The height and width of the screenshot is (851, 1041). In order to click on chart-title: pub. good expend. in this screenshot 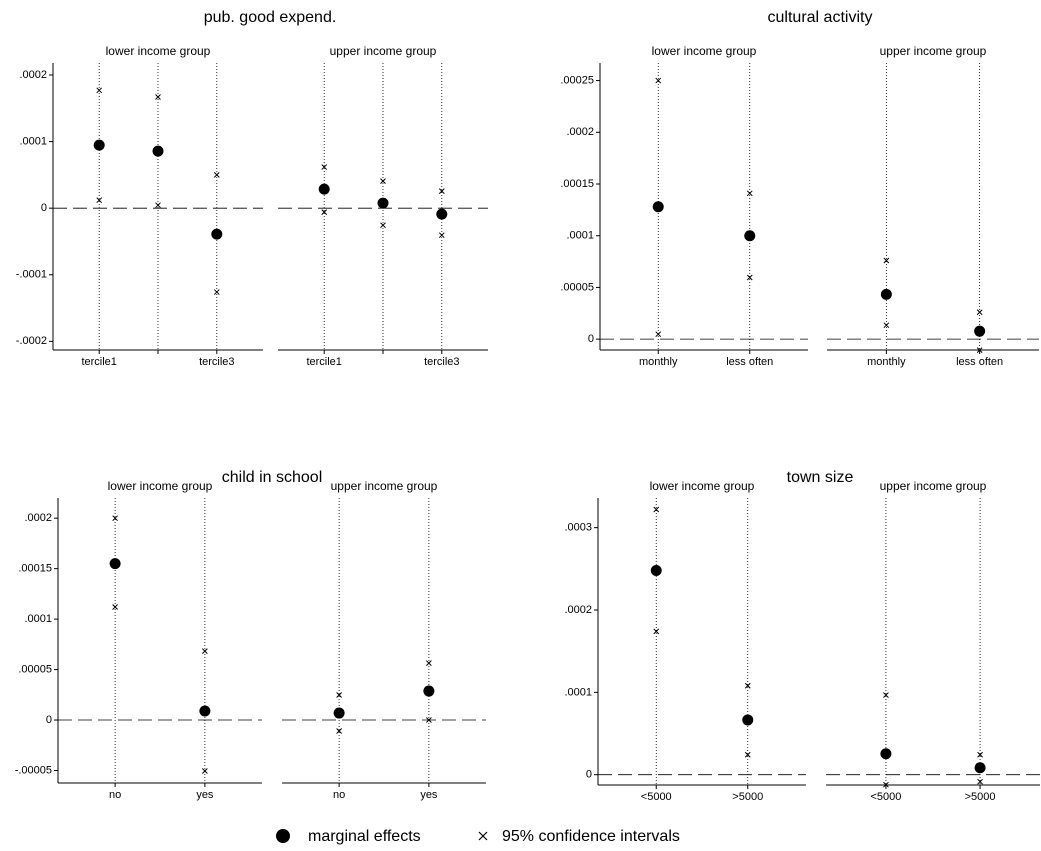, I will do `click(270, 17)`.